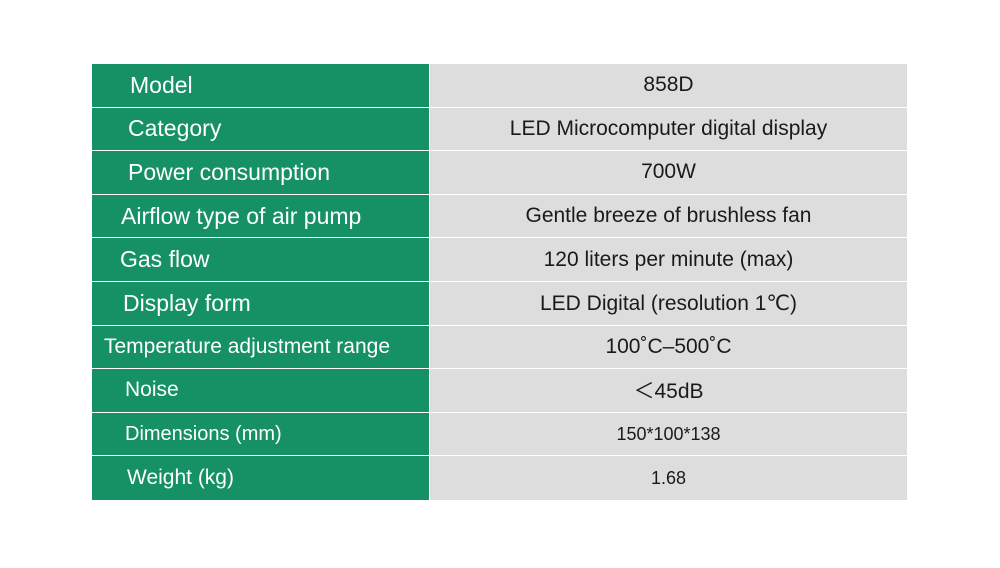 This screenshot has height=568, width=1000. Describe the element at coordinates (668, 259) in the screenshot. I see `spec-value: 120 liters per minute (max)` at that location.